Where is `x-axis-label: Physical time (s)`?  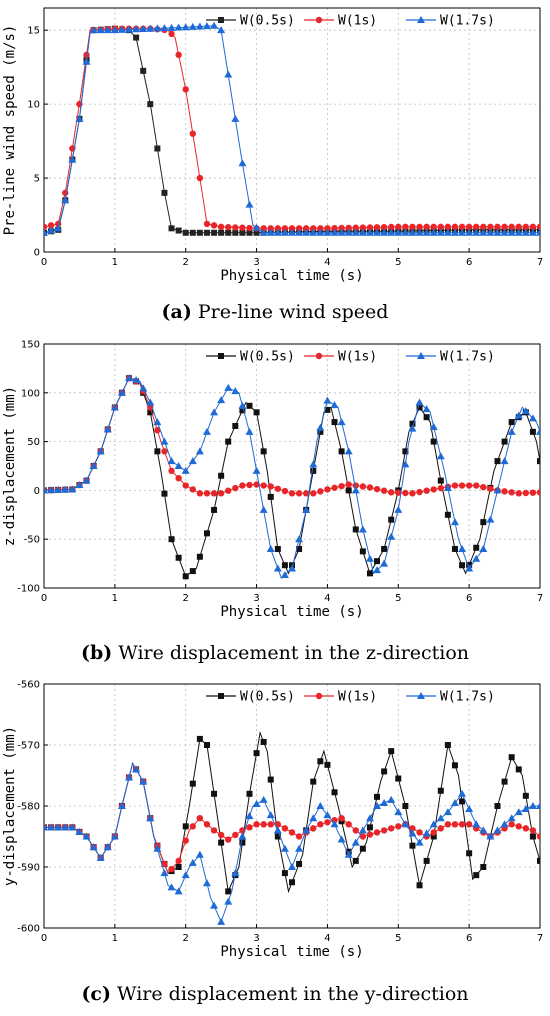 x-axis-label: Physical time (s) is located at coordinates (291, 276).